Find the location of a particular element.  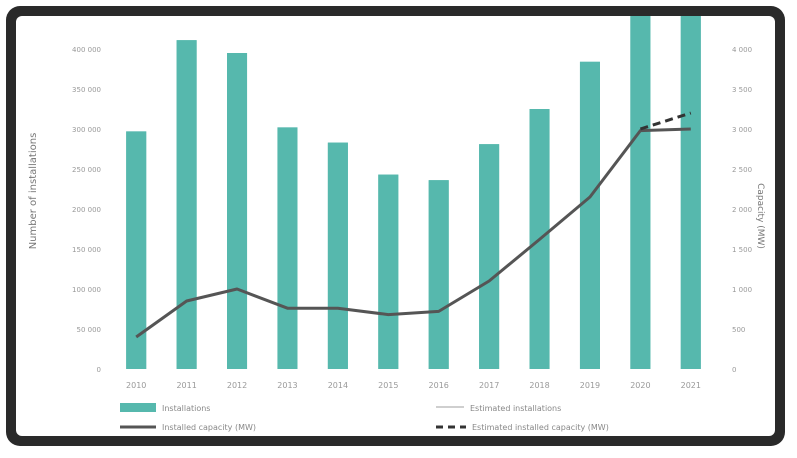

bar-front-2014 is located at coordinates (337, 255).